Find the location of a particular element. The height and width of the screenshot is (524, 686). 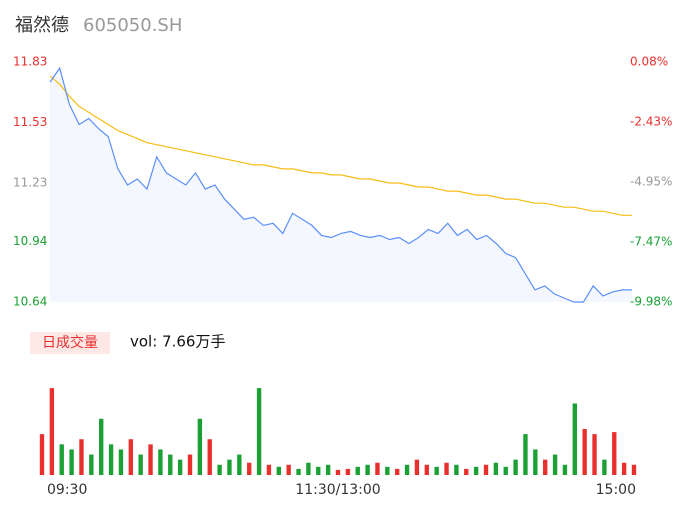

y2-tick-label: -7.47% is located at coordinates (651, 242).